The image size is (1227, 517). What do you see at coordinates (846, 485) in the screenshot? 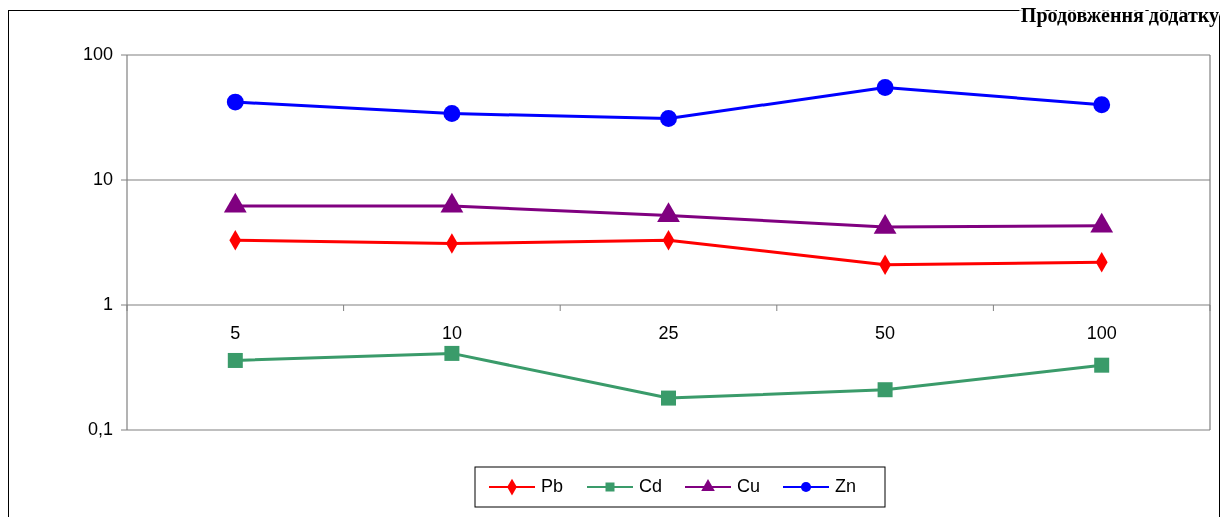
I see `legend-label: Zn` at bounding box center [846, 485].